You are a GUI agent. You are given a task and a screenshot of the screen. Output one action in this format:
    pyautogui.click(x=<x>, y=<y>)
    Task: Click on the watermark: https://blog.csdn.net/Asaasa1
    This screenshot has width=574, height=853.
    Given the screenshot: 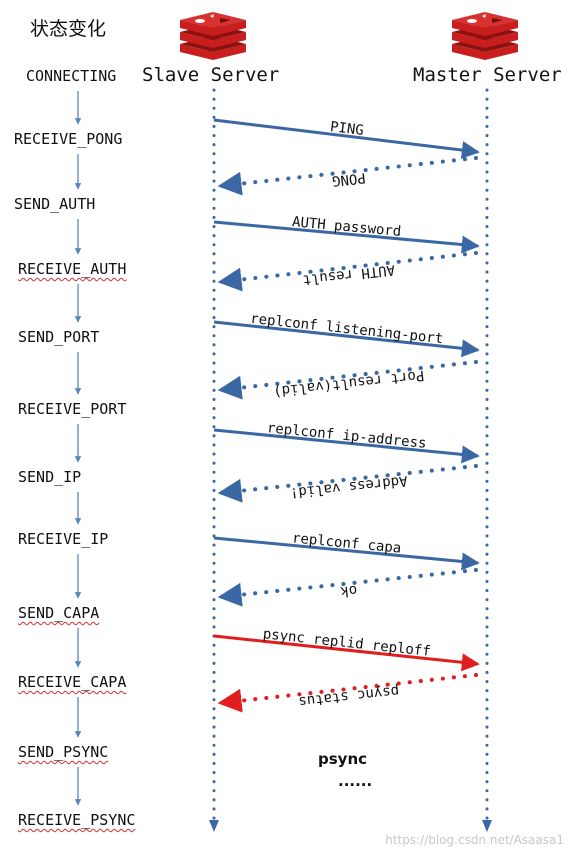 What is the action you would take?
    pyautogui.click(x=474, y=840)
    